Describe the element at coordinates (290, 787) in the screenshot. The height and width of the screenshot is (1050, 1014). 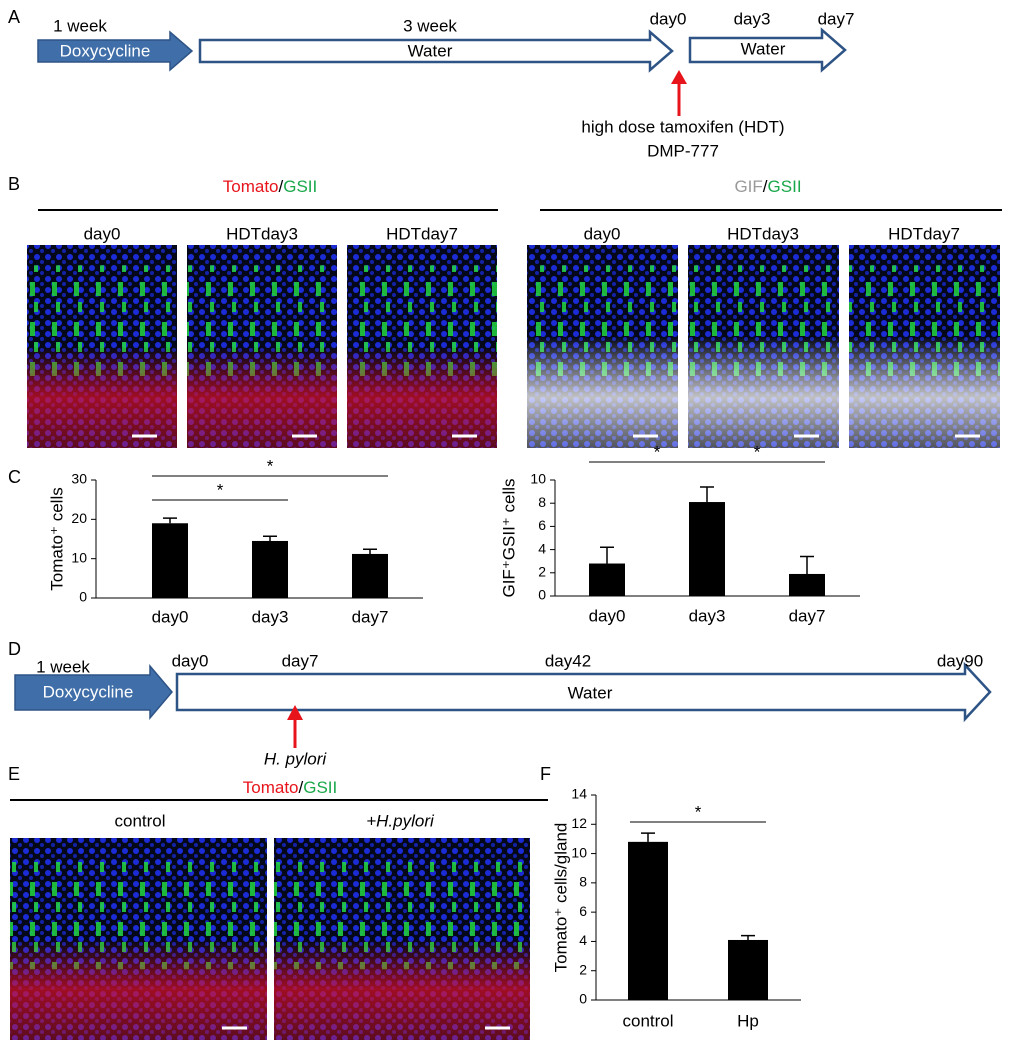
I see `stain-title: Tomato/GSII` at that location.